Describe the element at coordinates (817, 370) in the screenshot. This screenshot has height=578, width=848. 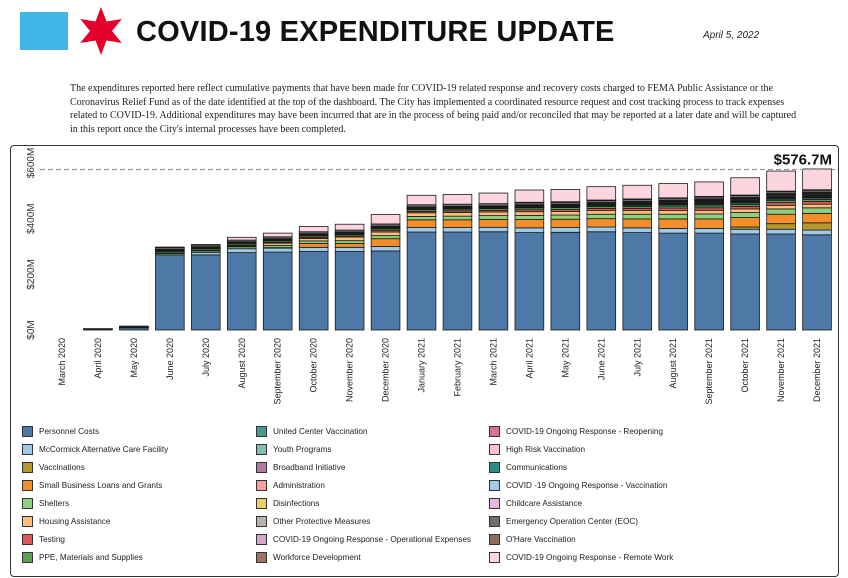
I see `x-tick-label: December 2021` at that location.